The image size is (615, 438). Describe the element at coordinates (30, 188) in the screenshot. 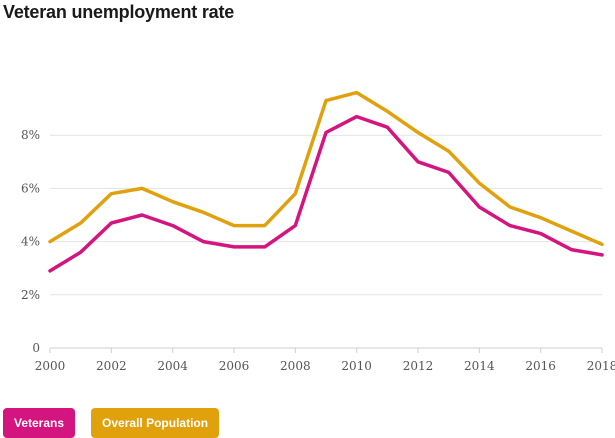

I see `y-tick-label: 6%` at that location.